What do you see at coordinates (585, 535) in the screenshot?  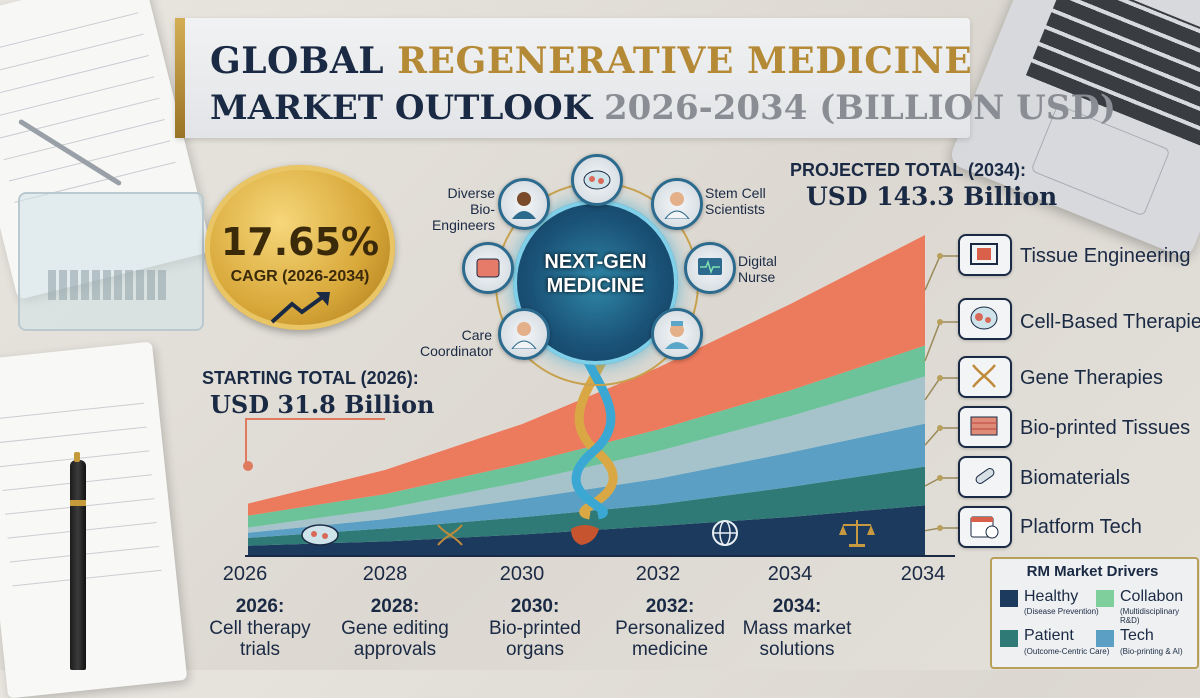 I see `liver-icon` at bounding box center [585, 535].